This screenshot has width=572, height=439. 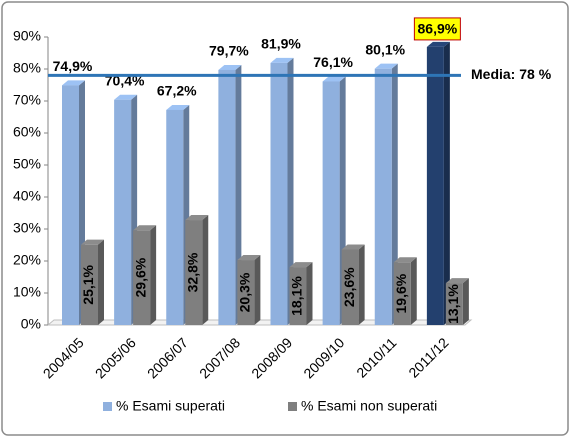 What do you see at coordinates (27, 292) in the screenshot?
I see `y-tick-label: 10%` at bounding box center [27, 292].